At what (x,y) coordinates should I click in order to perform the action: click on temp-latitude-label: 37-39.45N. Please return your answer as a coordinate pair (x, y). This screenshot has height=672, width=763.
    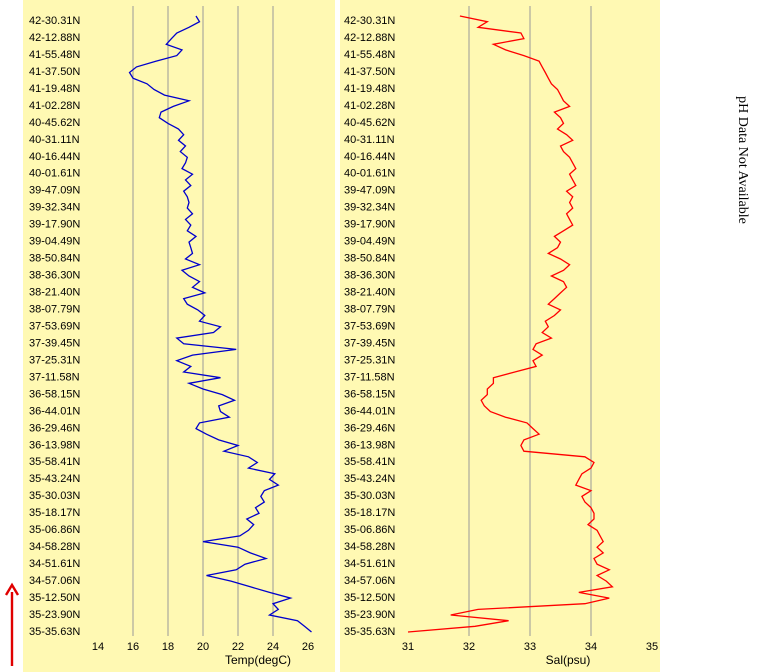
    Looking at the image, I should click on (54, 343).